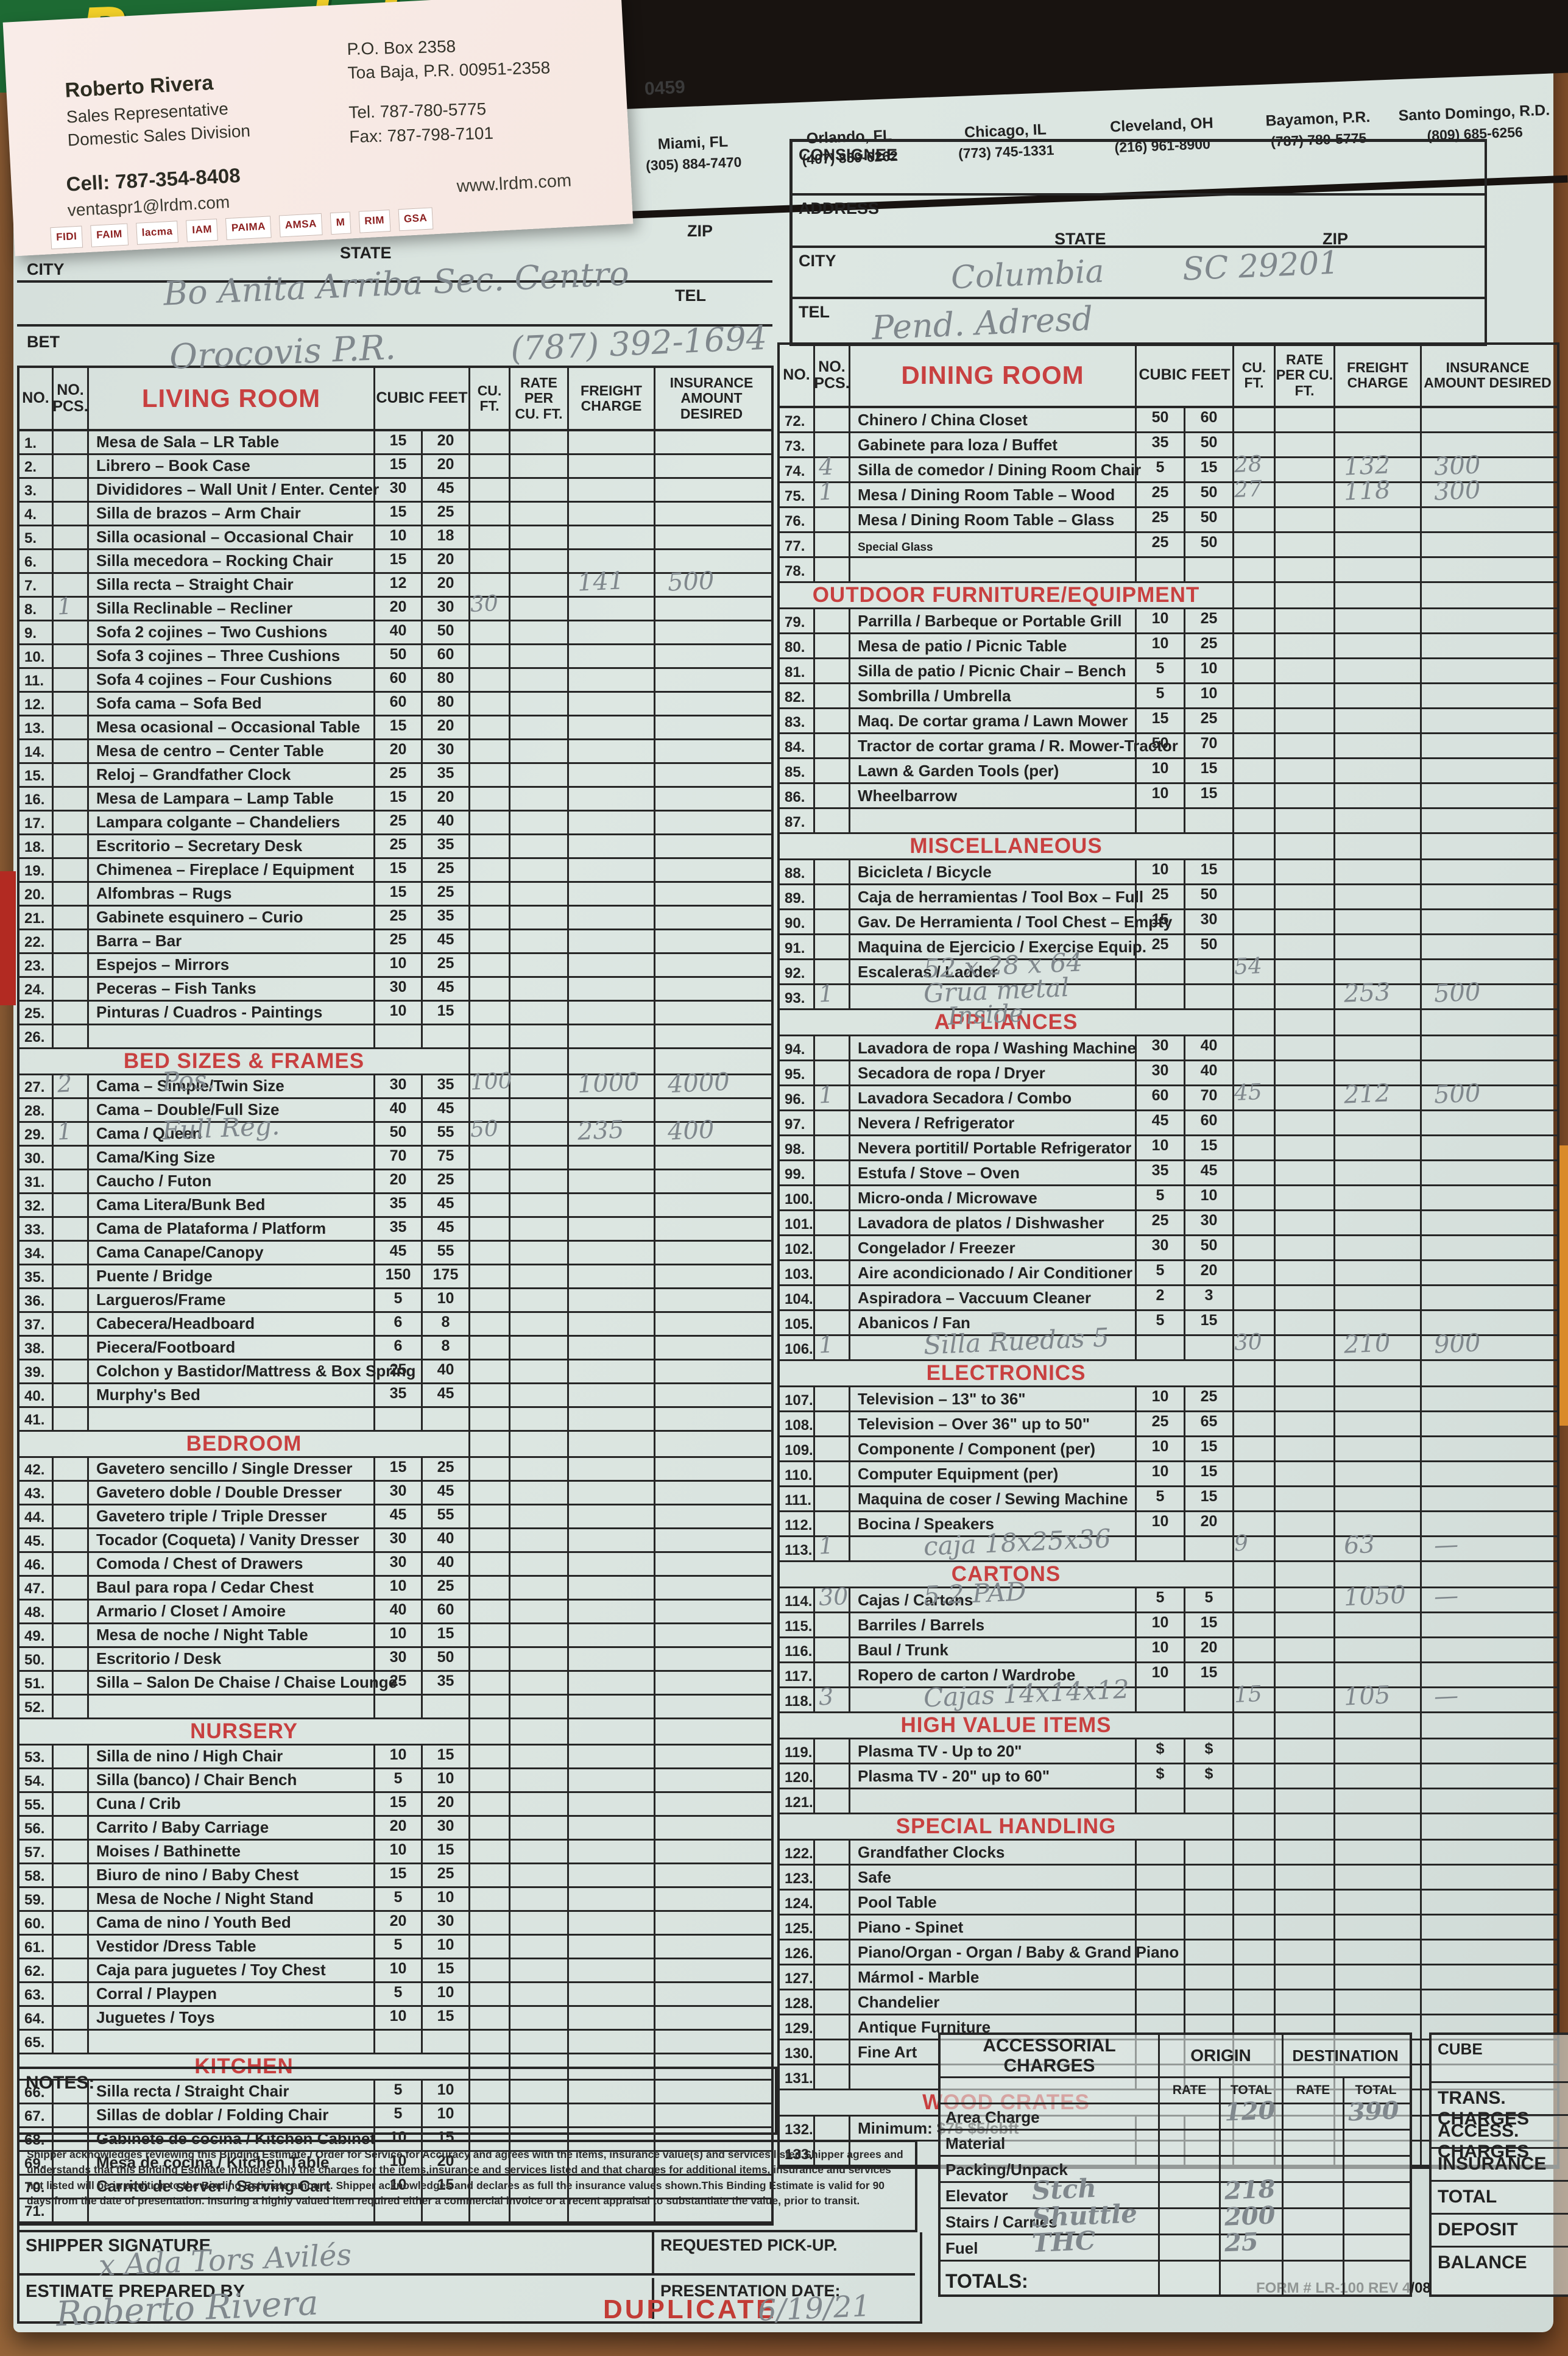 This screenshot has height=2356, width=1568. What do you see at coordinates (1014, 1952) in the screenshot?
I see `item-label-cell: Piano/Organ - Organ / Baby & Grand Piano` at bounding box center [1014, 1952].